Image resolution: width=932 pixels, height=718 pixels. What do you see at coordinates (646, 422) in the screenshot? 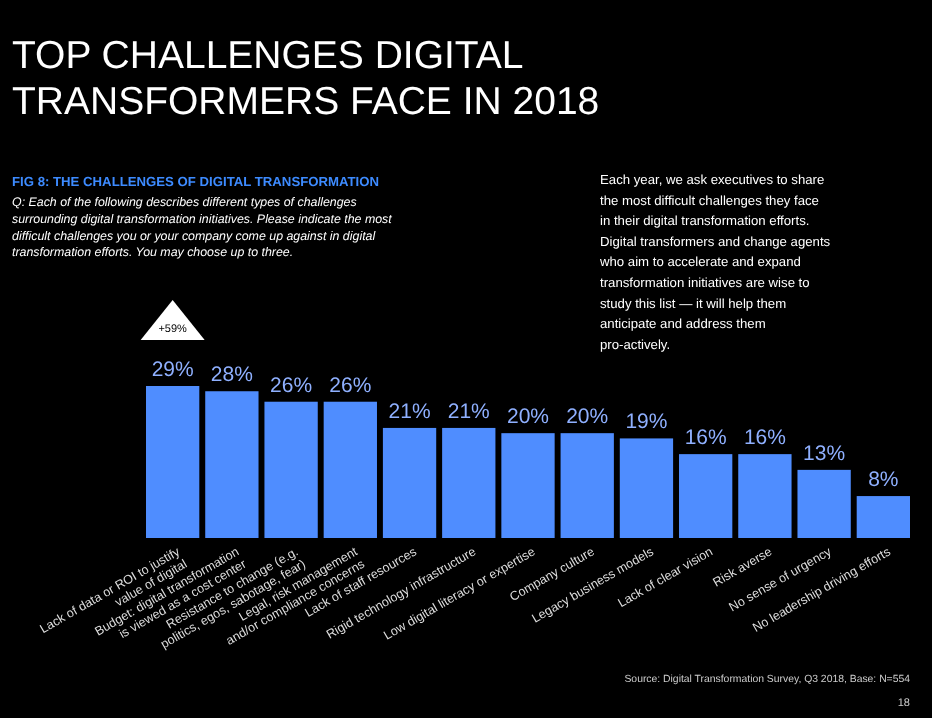
I see `data-label: 19%` at bounding box center [646, 422].